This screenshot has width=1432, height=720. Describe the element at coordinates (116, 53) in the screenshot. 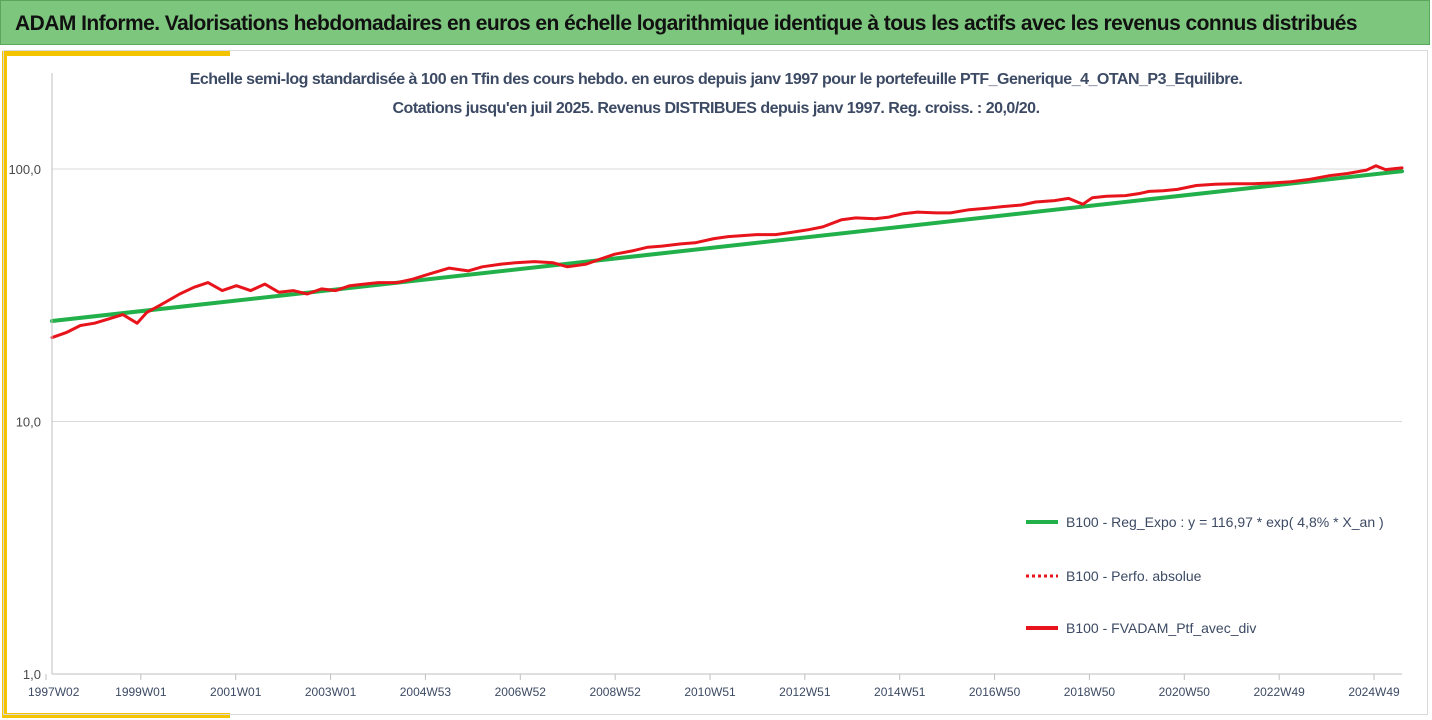

I see `accent-bar-top-left` at that location.